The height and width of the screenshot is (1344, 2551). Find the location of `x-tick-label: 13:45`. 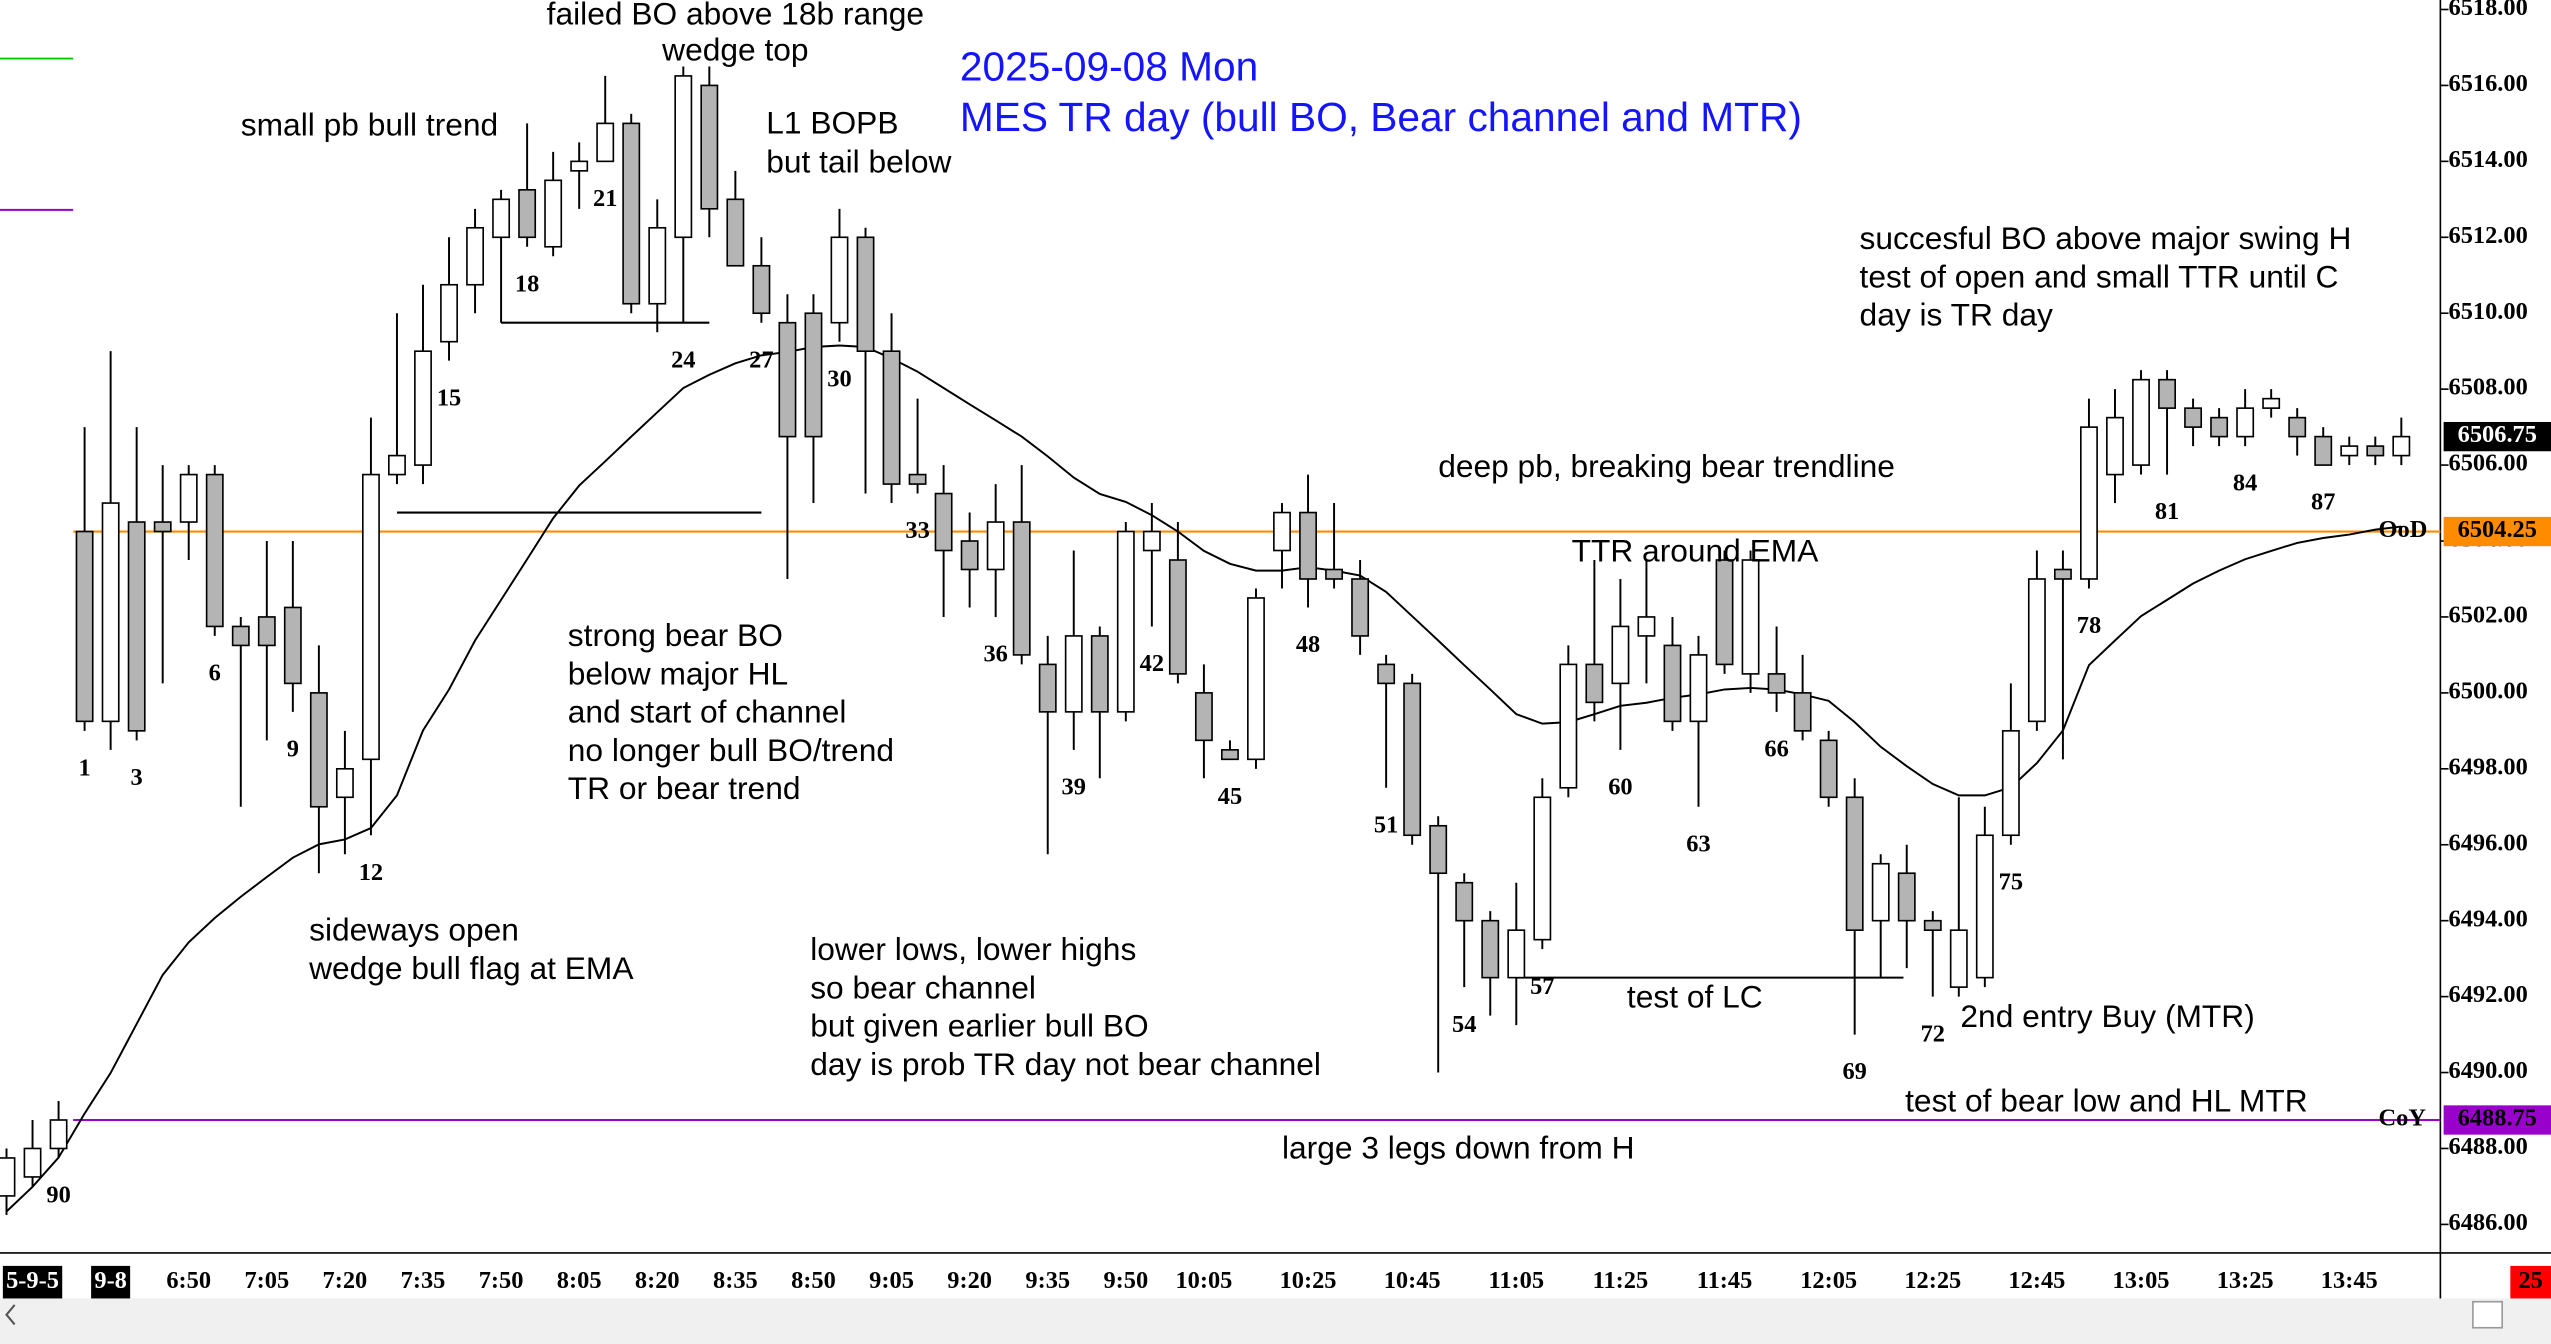

x-tick-label: 13:45 is located at coordinates (2349, 1280).